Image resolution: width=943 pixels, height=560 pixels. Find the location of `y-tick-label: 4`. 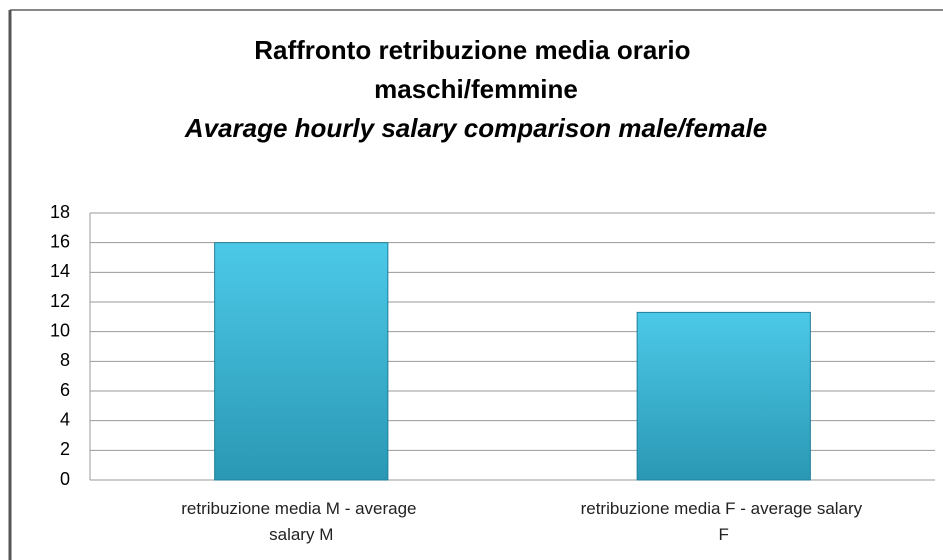

y-tick-label: 4 is located at coordinates (65, 419).